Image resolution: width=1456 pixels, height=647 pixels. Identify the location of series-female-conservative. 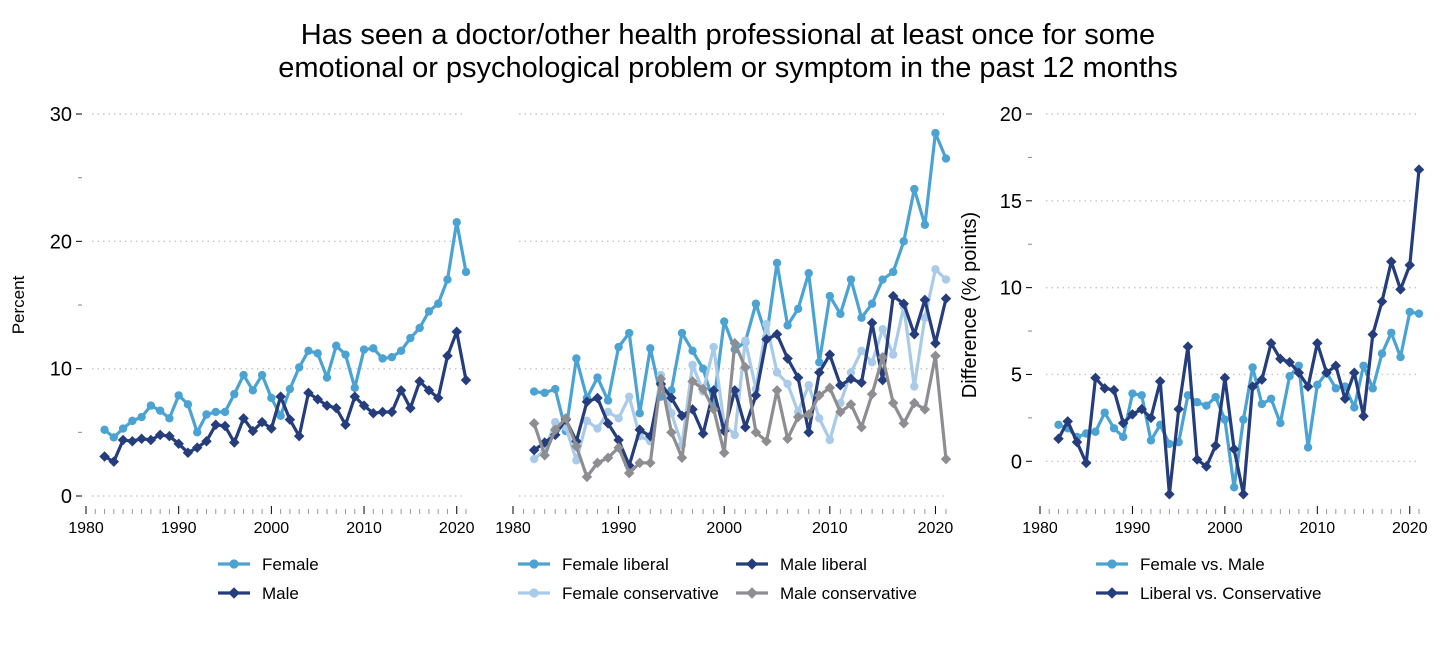
(740, 365).